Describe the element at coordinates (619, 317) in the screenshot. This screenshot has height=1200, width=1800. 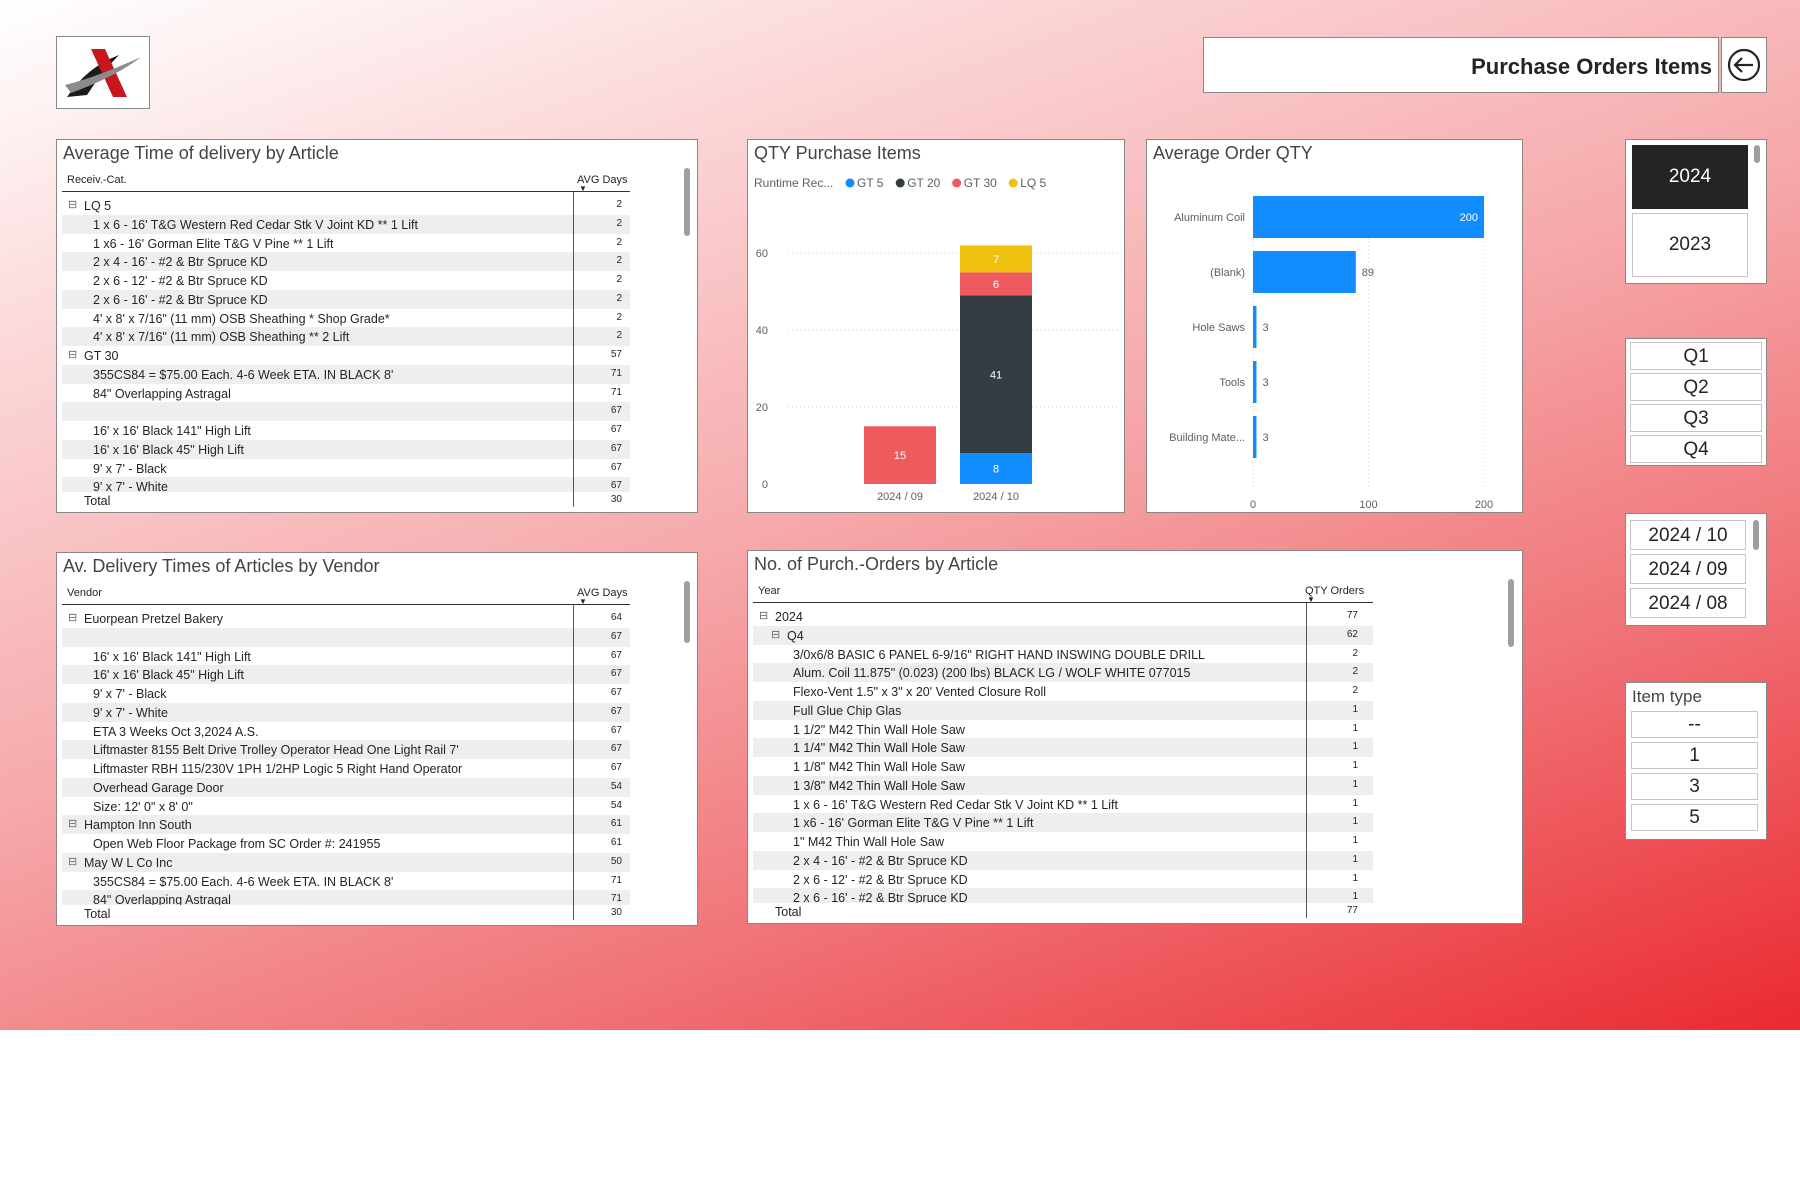
I see `row-value: 2` at that location.